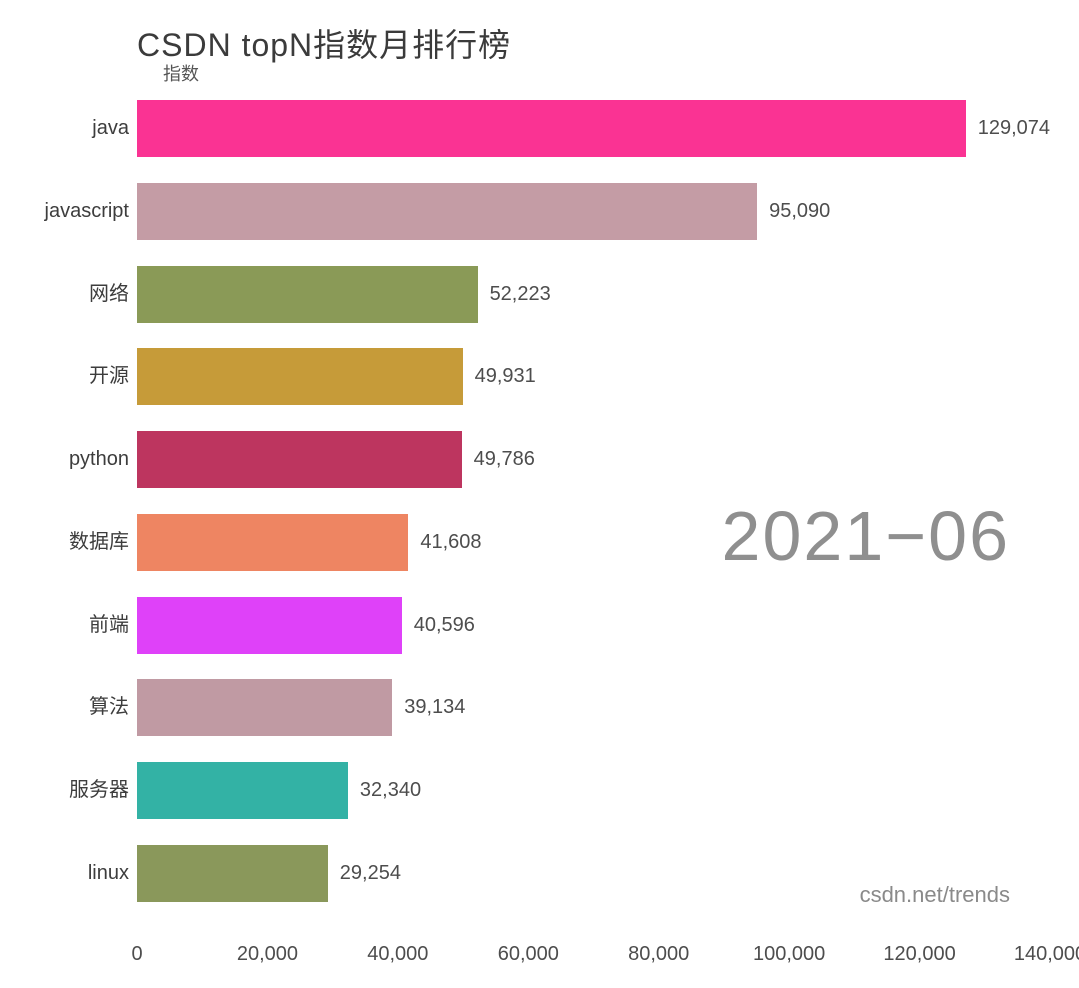 This screenshot has height=988, width=1079. I want to click on bar-row: 前端 40,596, so click(569, 625).